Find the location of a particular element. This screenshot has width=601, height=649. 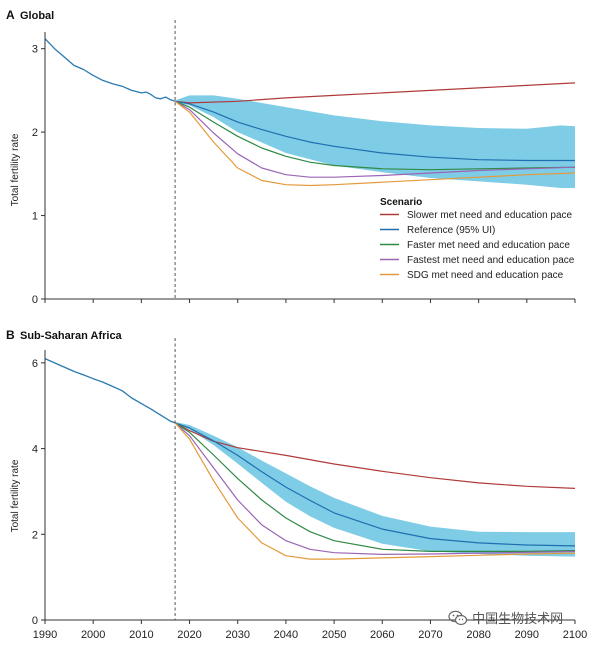

wechat-icon is located at coordinates (458, 618).